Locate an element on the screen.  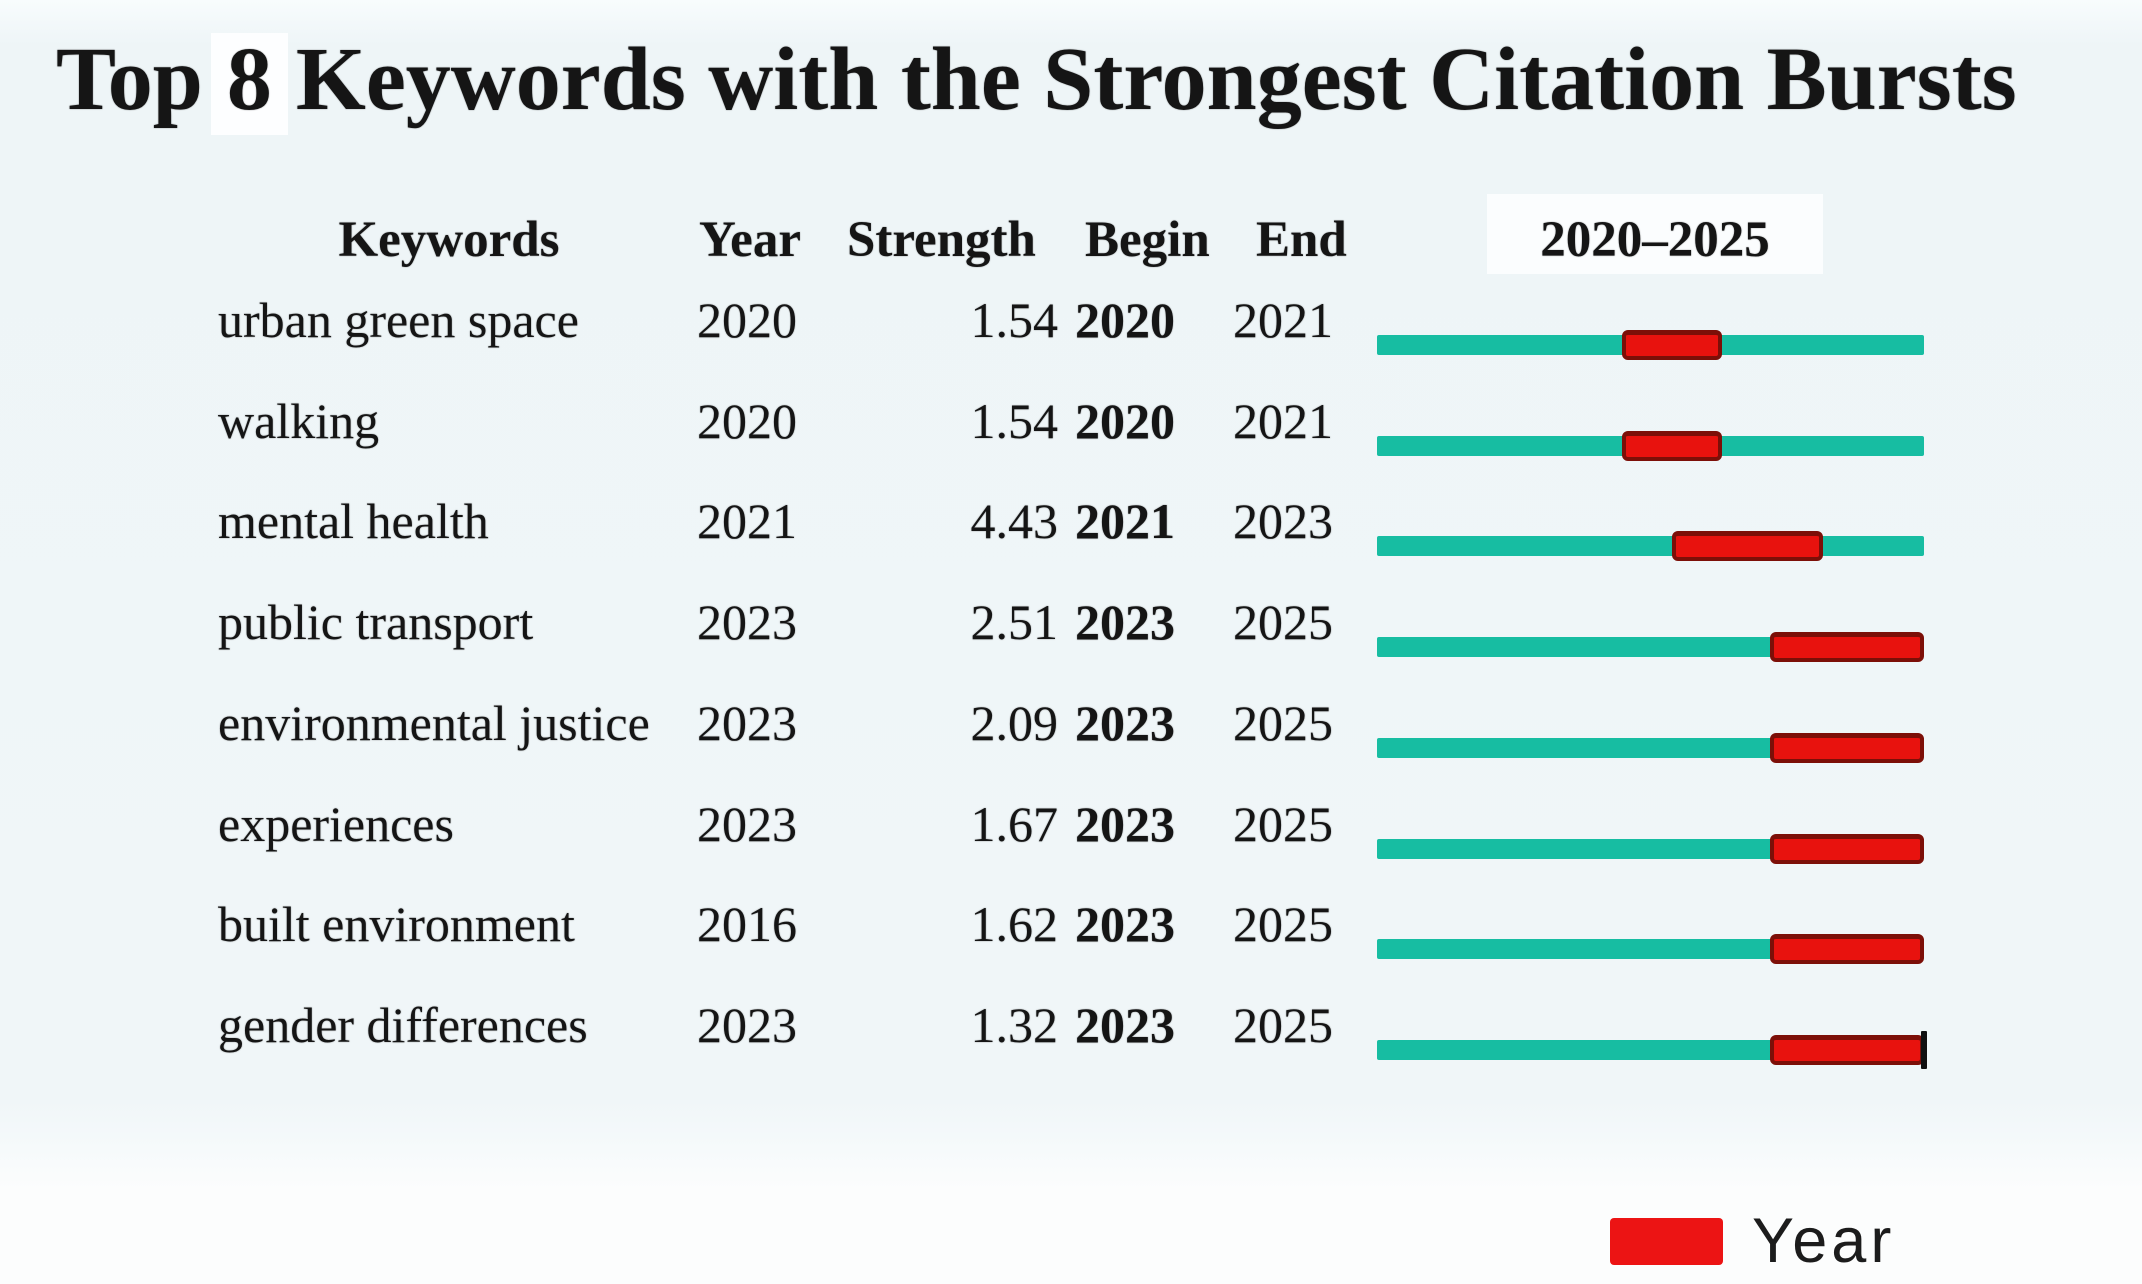
keyword-cell: environmental justice is located at coordinates (434, 722).